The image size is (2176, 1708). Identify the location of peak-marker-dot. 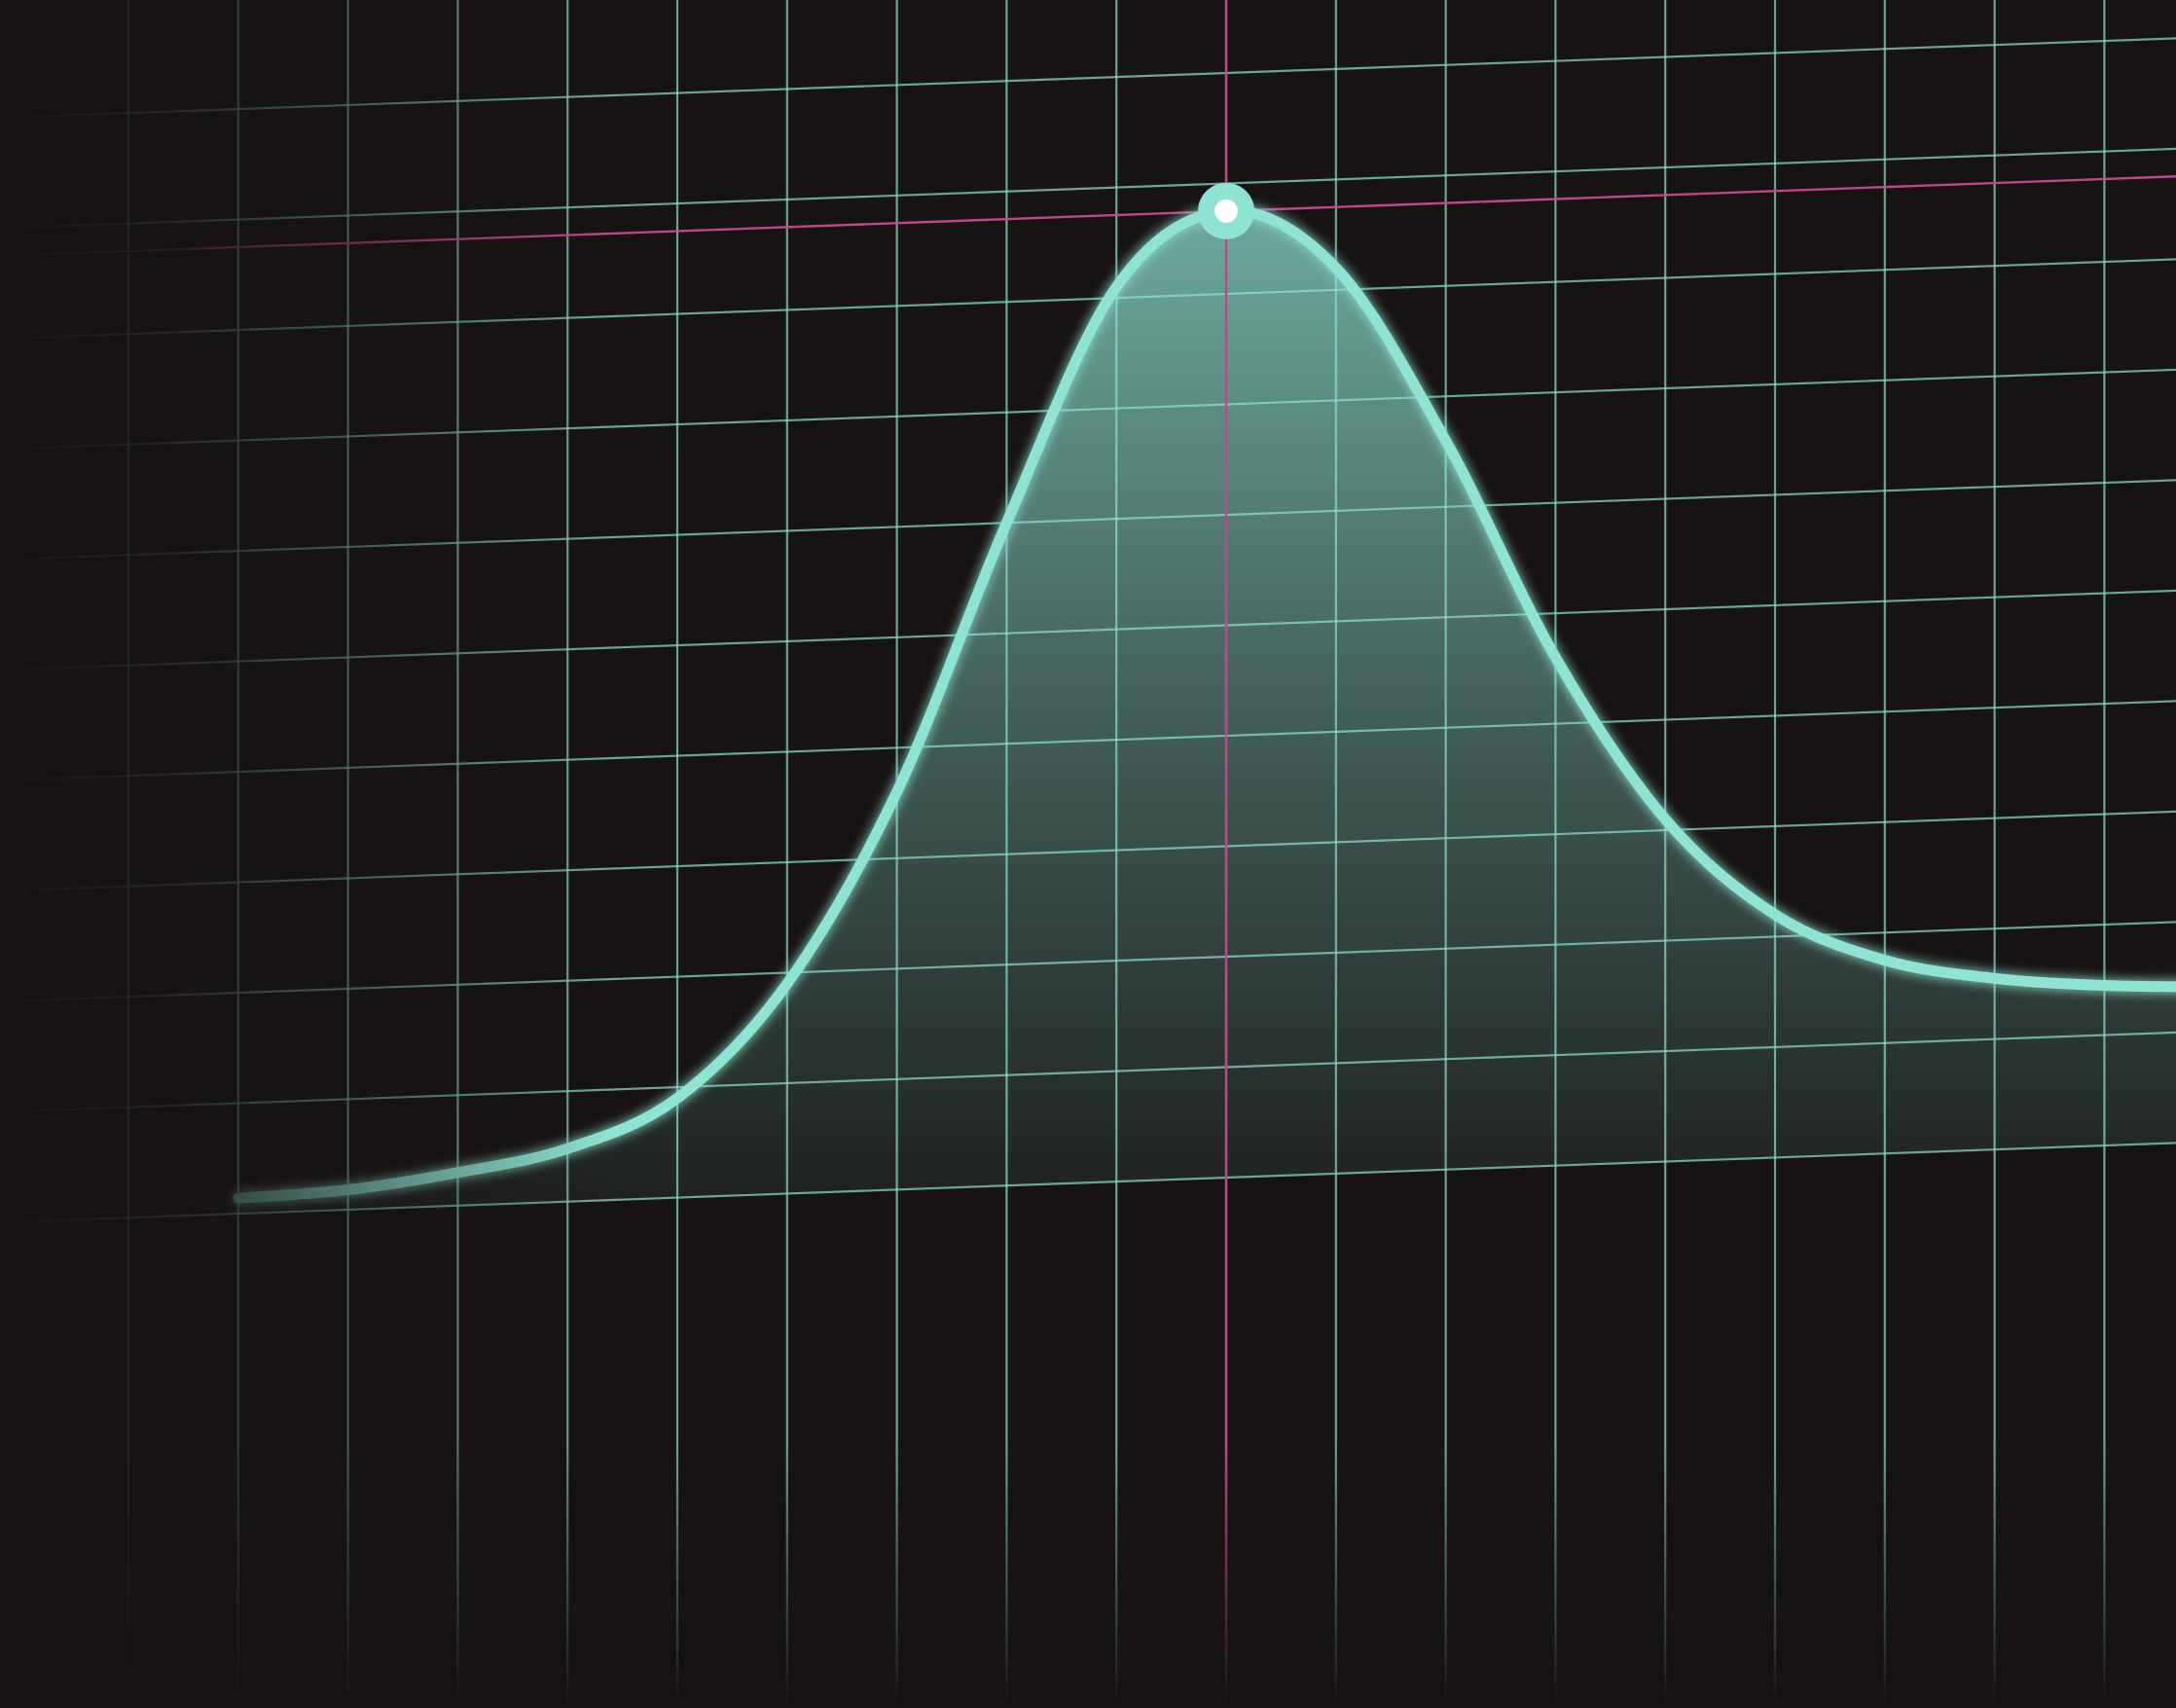
(1227, 211).